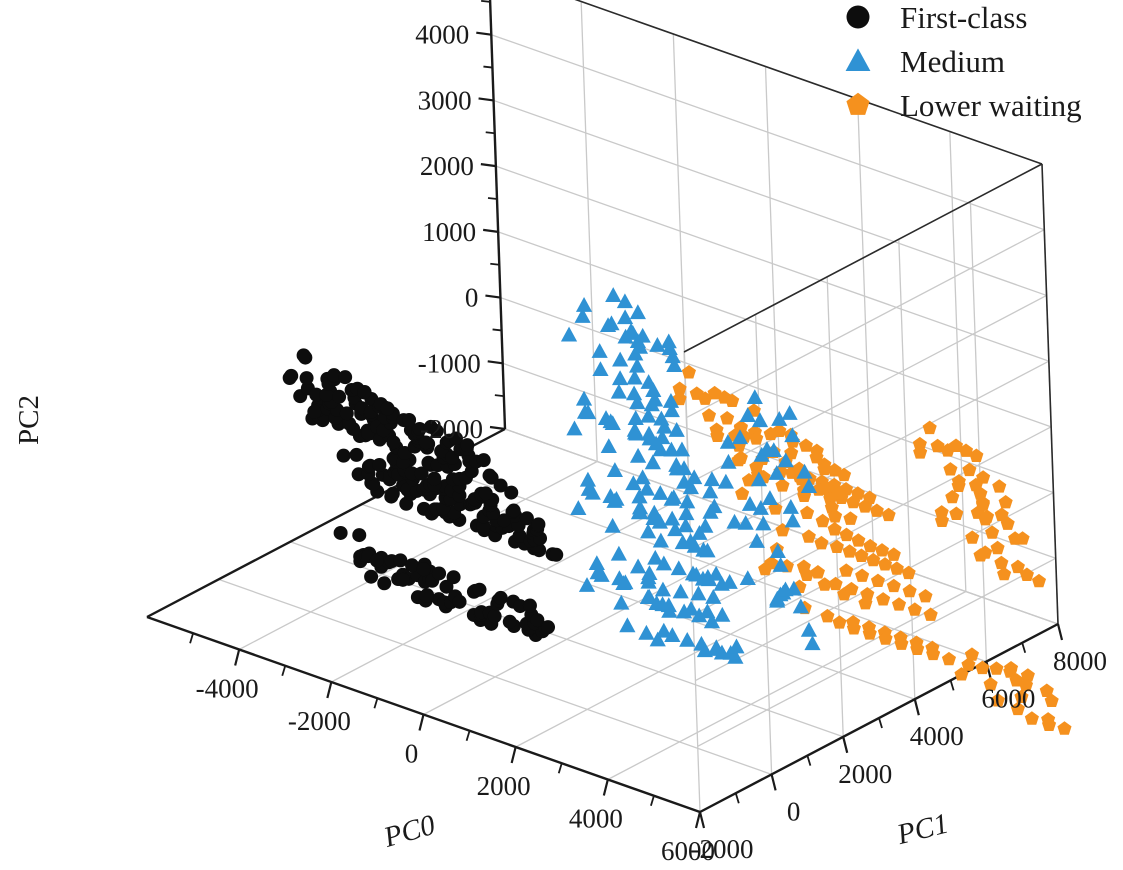  I want to click on y-tick-minor, so click(809, 760).